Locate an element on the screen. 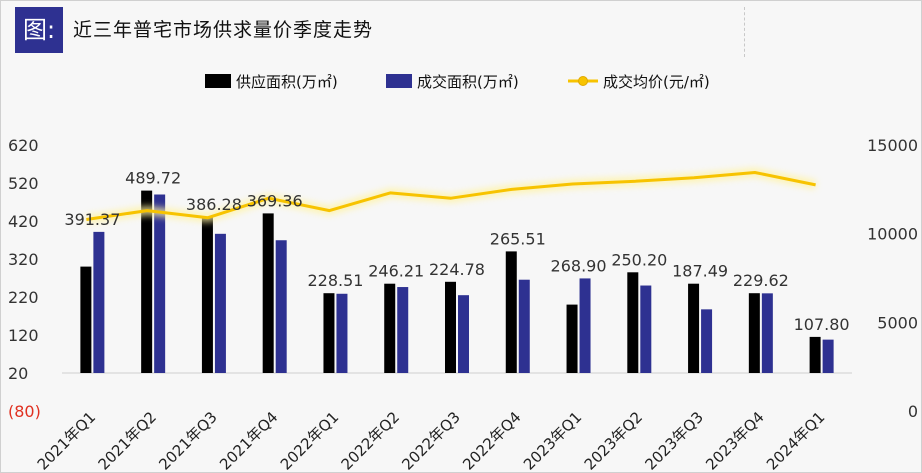  y-left-tick-label: 120 is located at coordinates (23, 335).